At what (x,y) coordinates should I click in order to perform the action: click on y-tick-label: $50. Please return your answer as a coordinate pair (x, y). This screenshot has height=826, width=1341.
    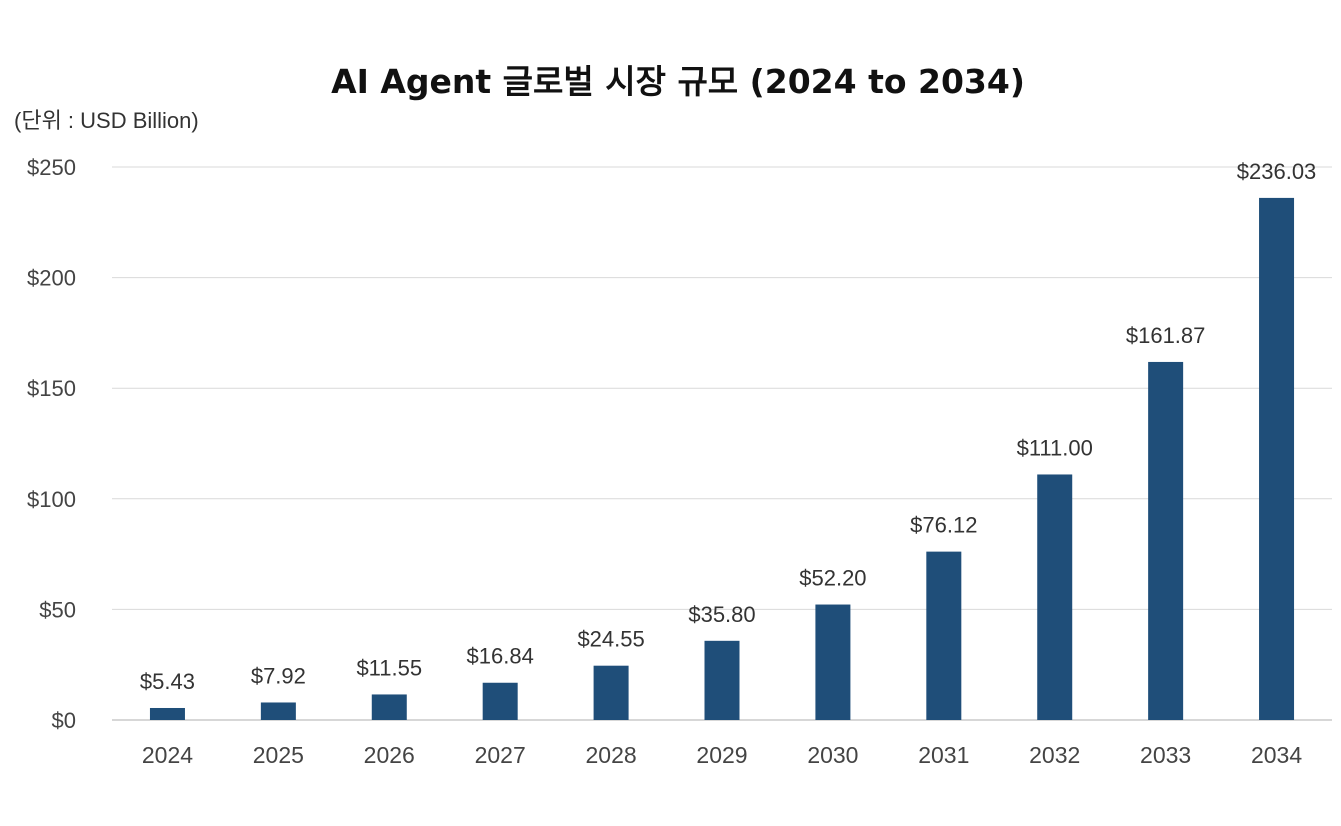
    Looking at the image, I should click on (57, 609).